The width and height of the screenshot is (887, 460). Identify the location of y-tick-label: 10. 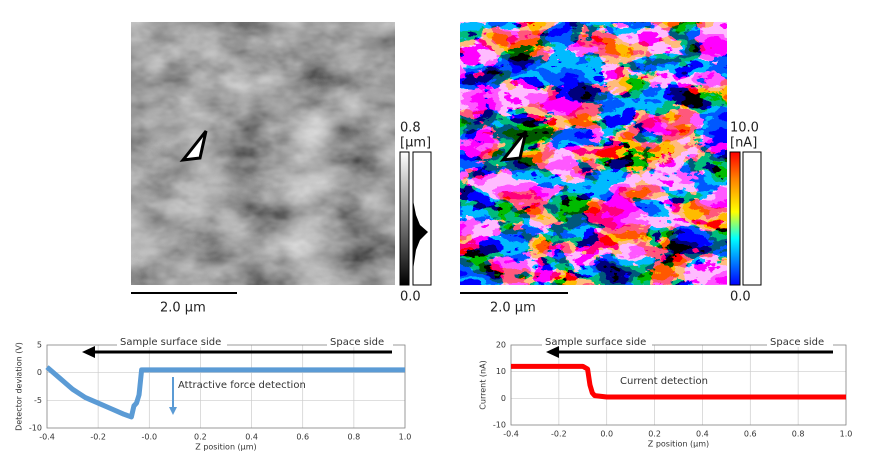
(501, 371).